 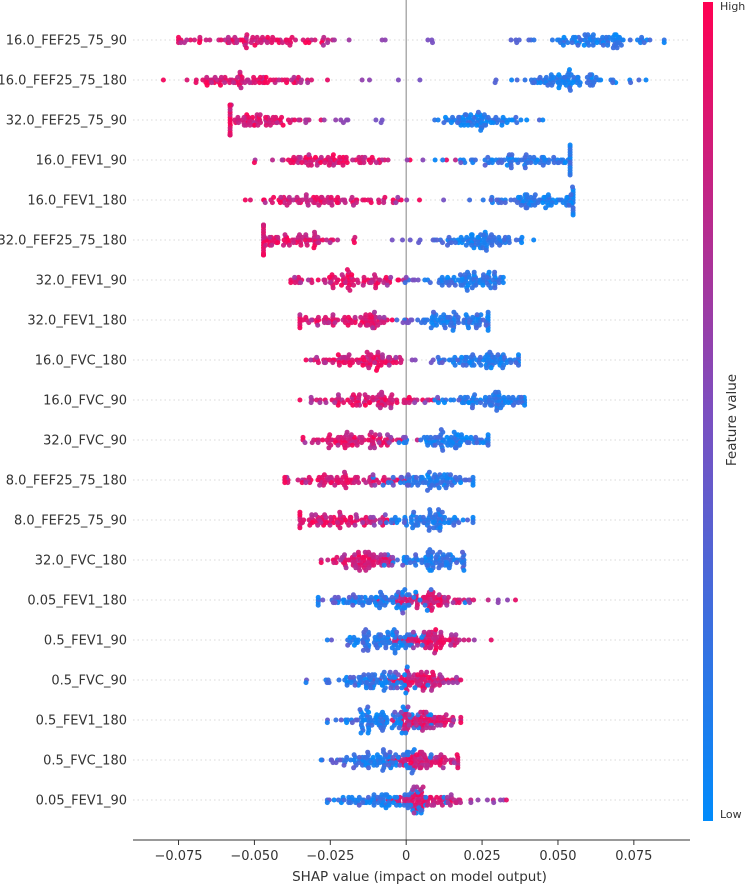 I want to click on x-tick-label: −0.050, so click(x=254, y=856).